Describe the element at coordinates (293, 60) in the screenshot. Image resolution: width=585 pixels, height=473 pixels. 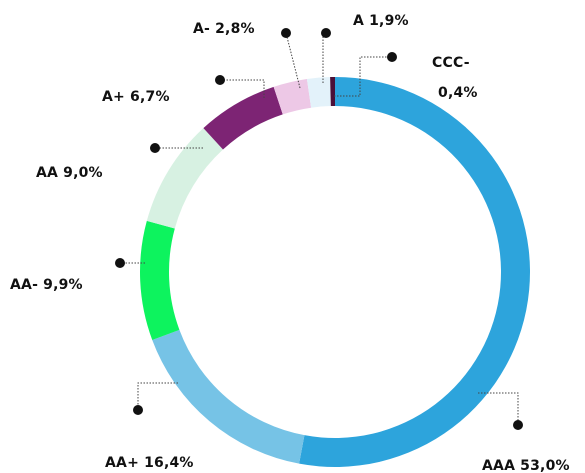
I see `leader-line-a-minus` at that location.